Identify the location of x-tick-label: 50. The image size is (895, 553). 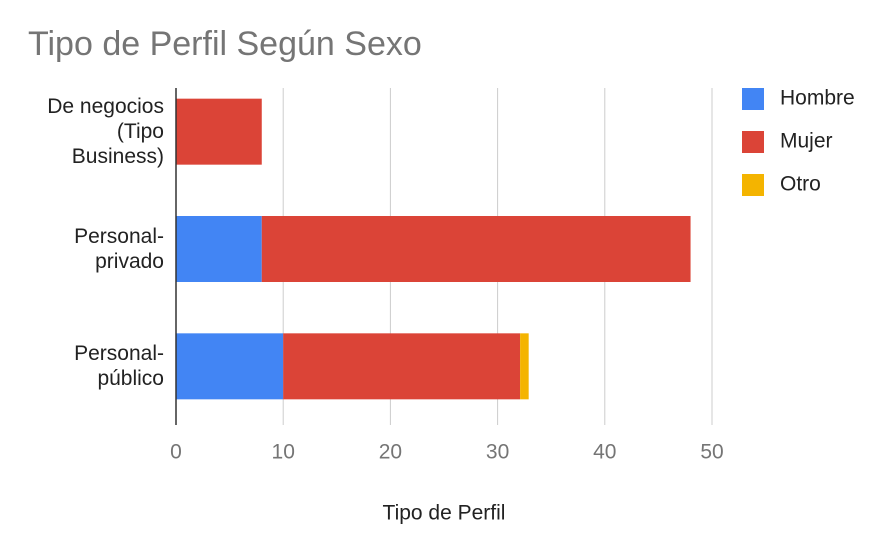
(711, 452).